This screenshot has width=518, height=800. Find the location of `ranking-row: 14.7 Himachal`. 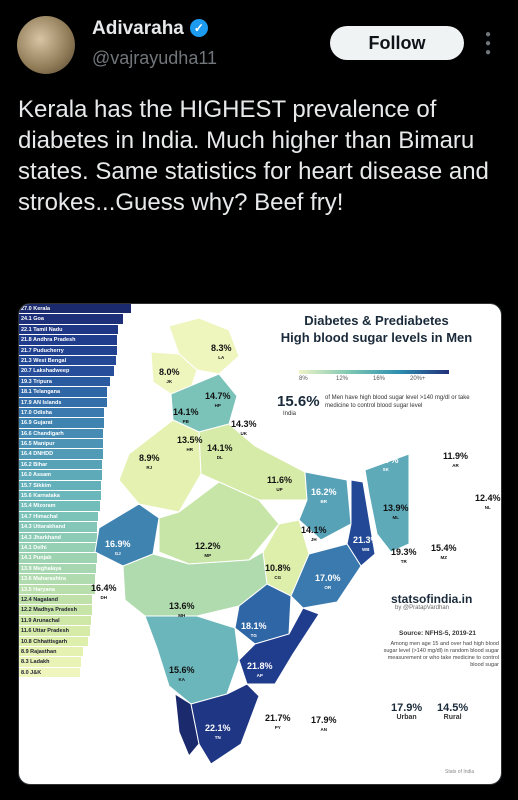

ranking-row: 14.7 Himachal is located at coordinates (59, 517).